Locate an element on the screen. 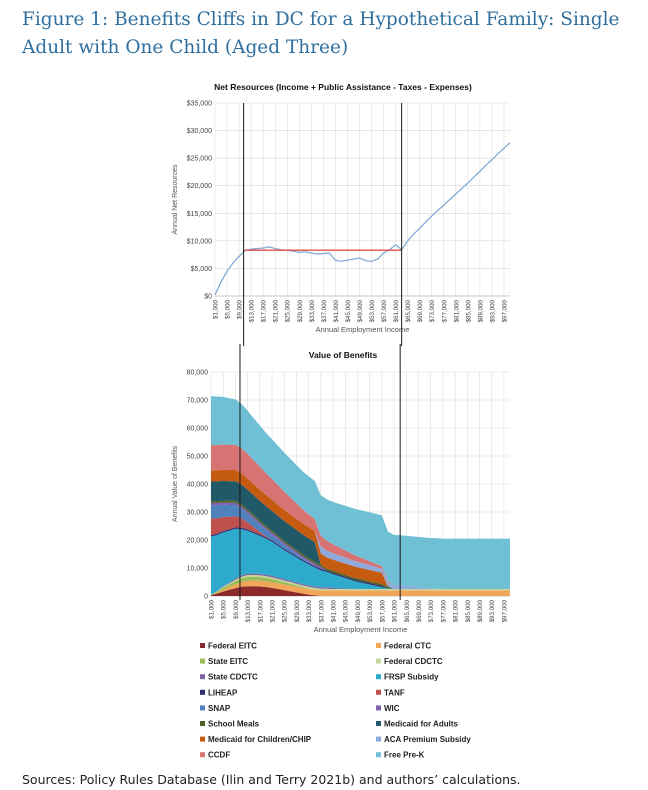 This screenshot has height=790, width=648. y-tick-label: $15,000 is located at coordinates (199, 214).